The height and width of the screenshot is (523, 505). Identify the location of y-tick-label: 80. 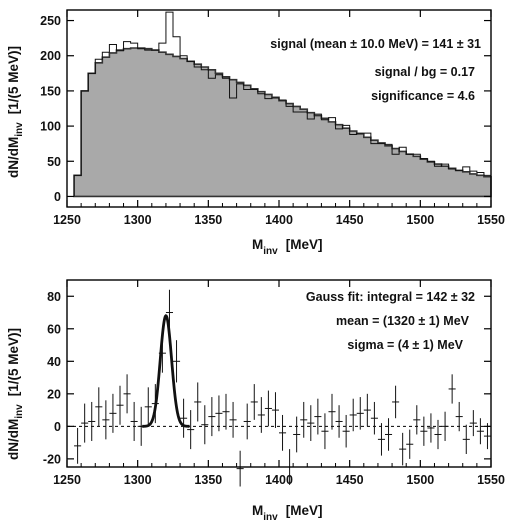
(54, 297).